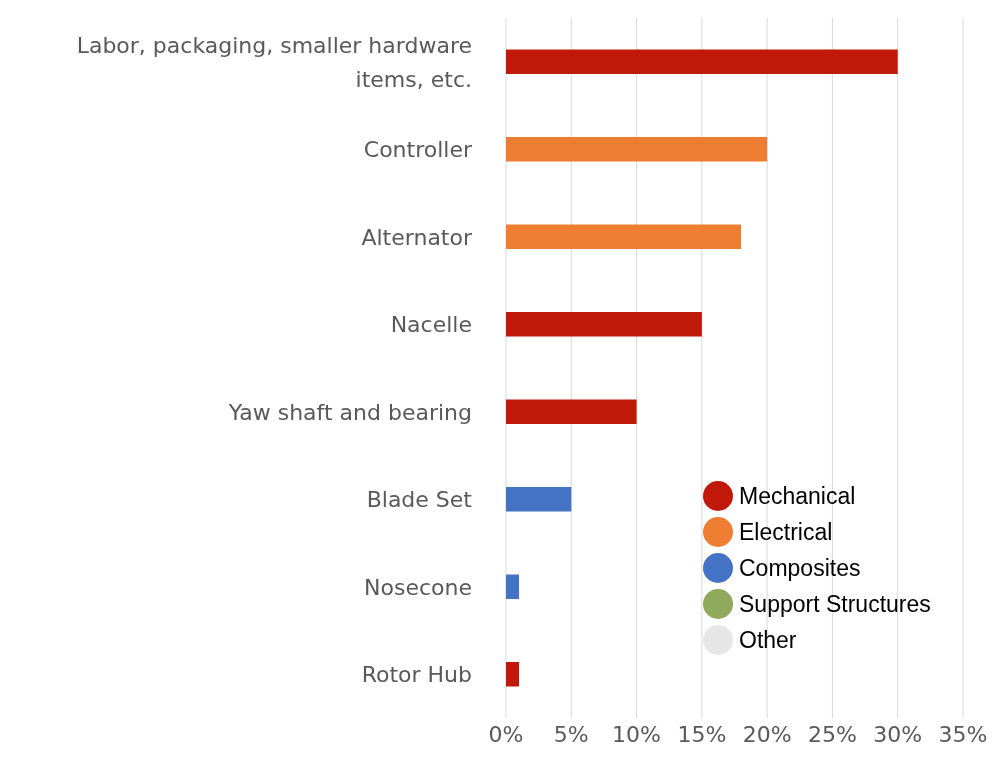 The image size is (1004, 775). What do you see at coordinates (418, 587) in the screenshot?
I see `y-tick-label: Nosecone` at bounding box center [418, 587].